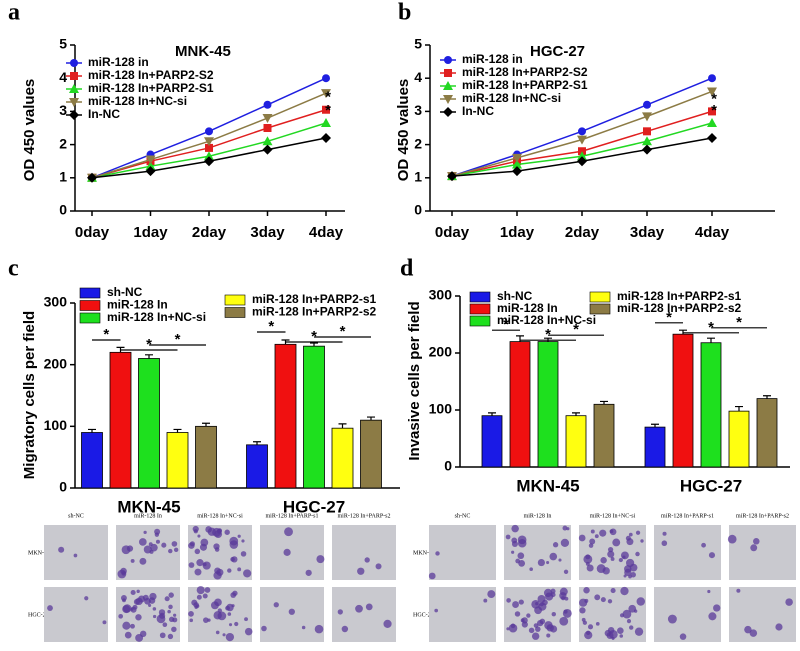  Describe the element at coordinates (546, 320) in the screenshot. I see `legend-label: miR-128 In+NC-si` at that location.